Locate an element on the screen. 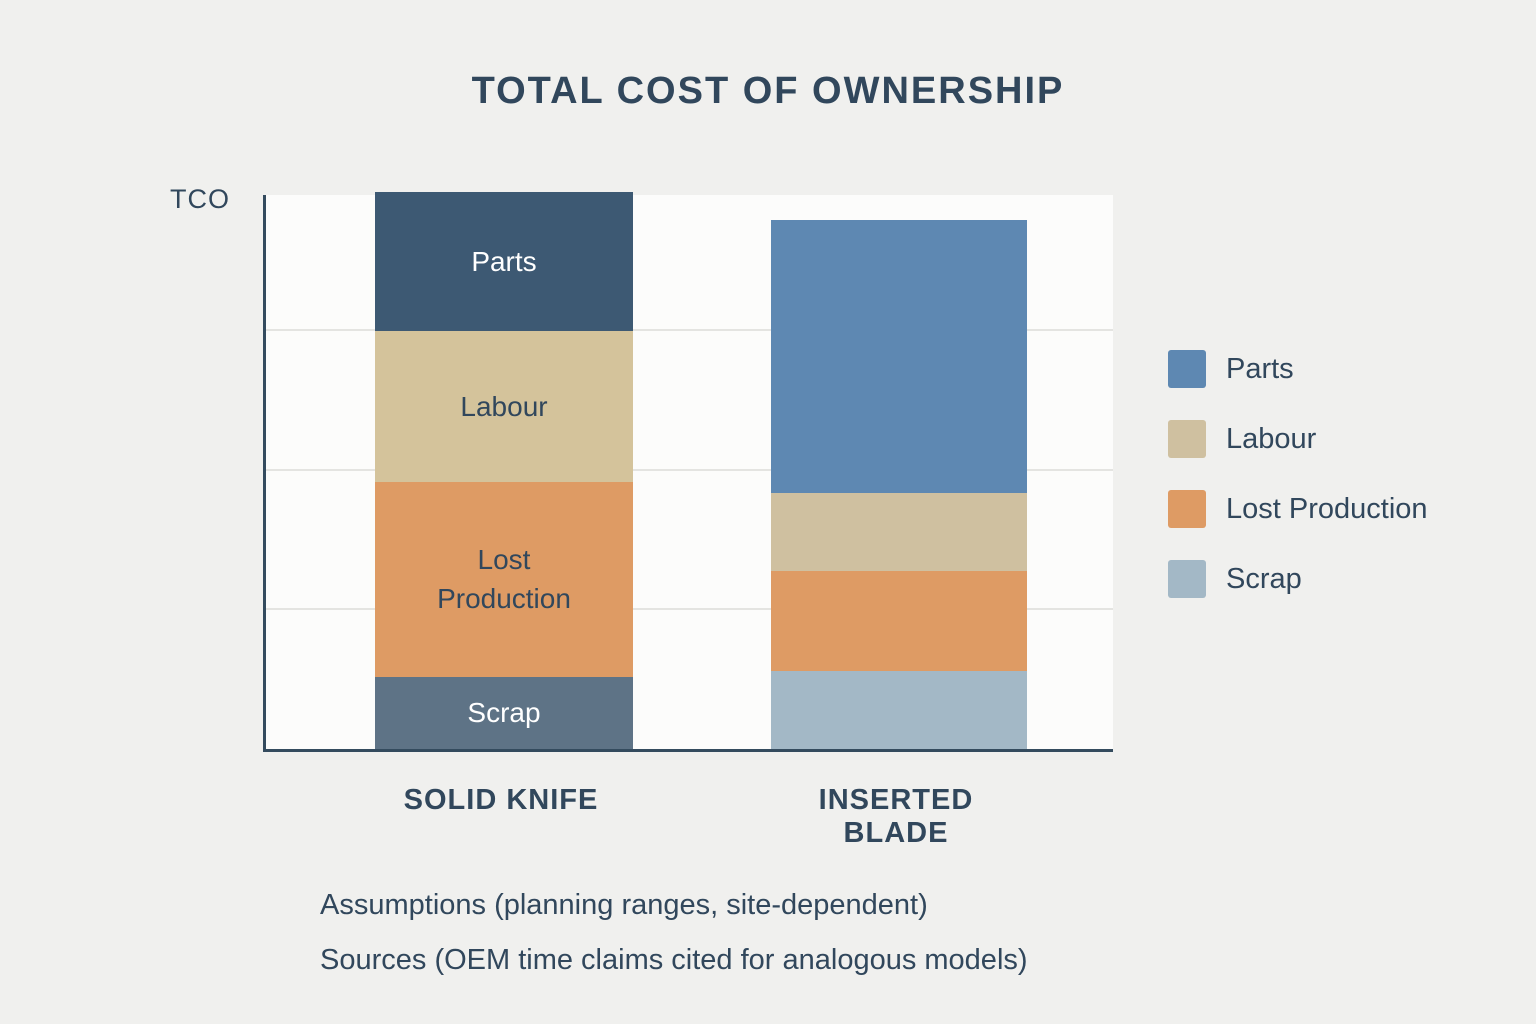 This screenshot has height=1024, width=1536. legend-item-parts: Parts is located at coordinates (1298, 369).